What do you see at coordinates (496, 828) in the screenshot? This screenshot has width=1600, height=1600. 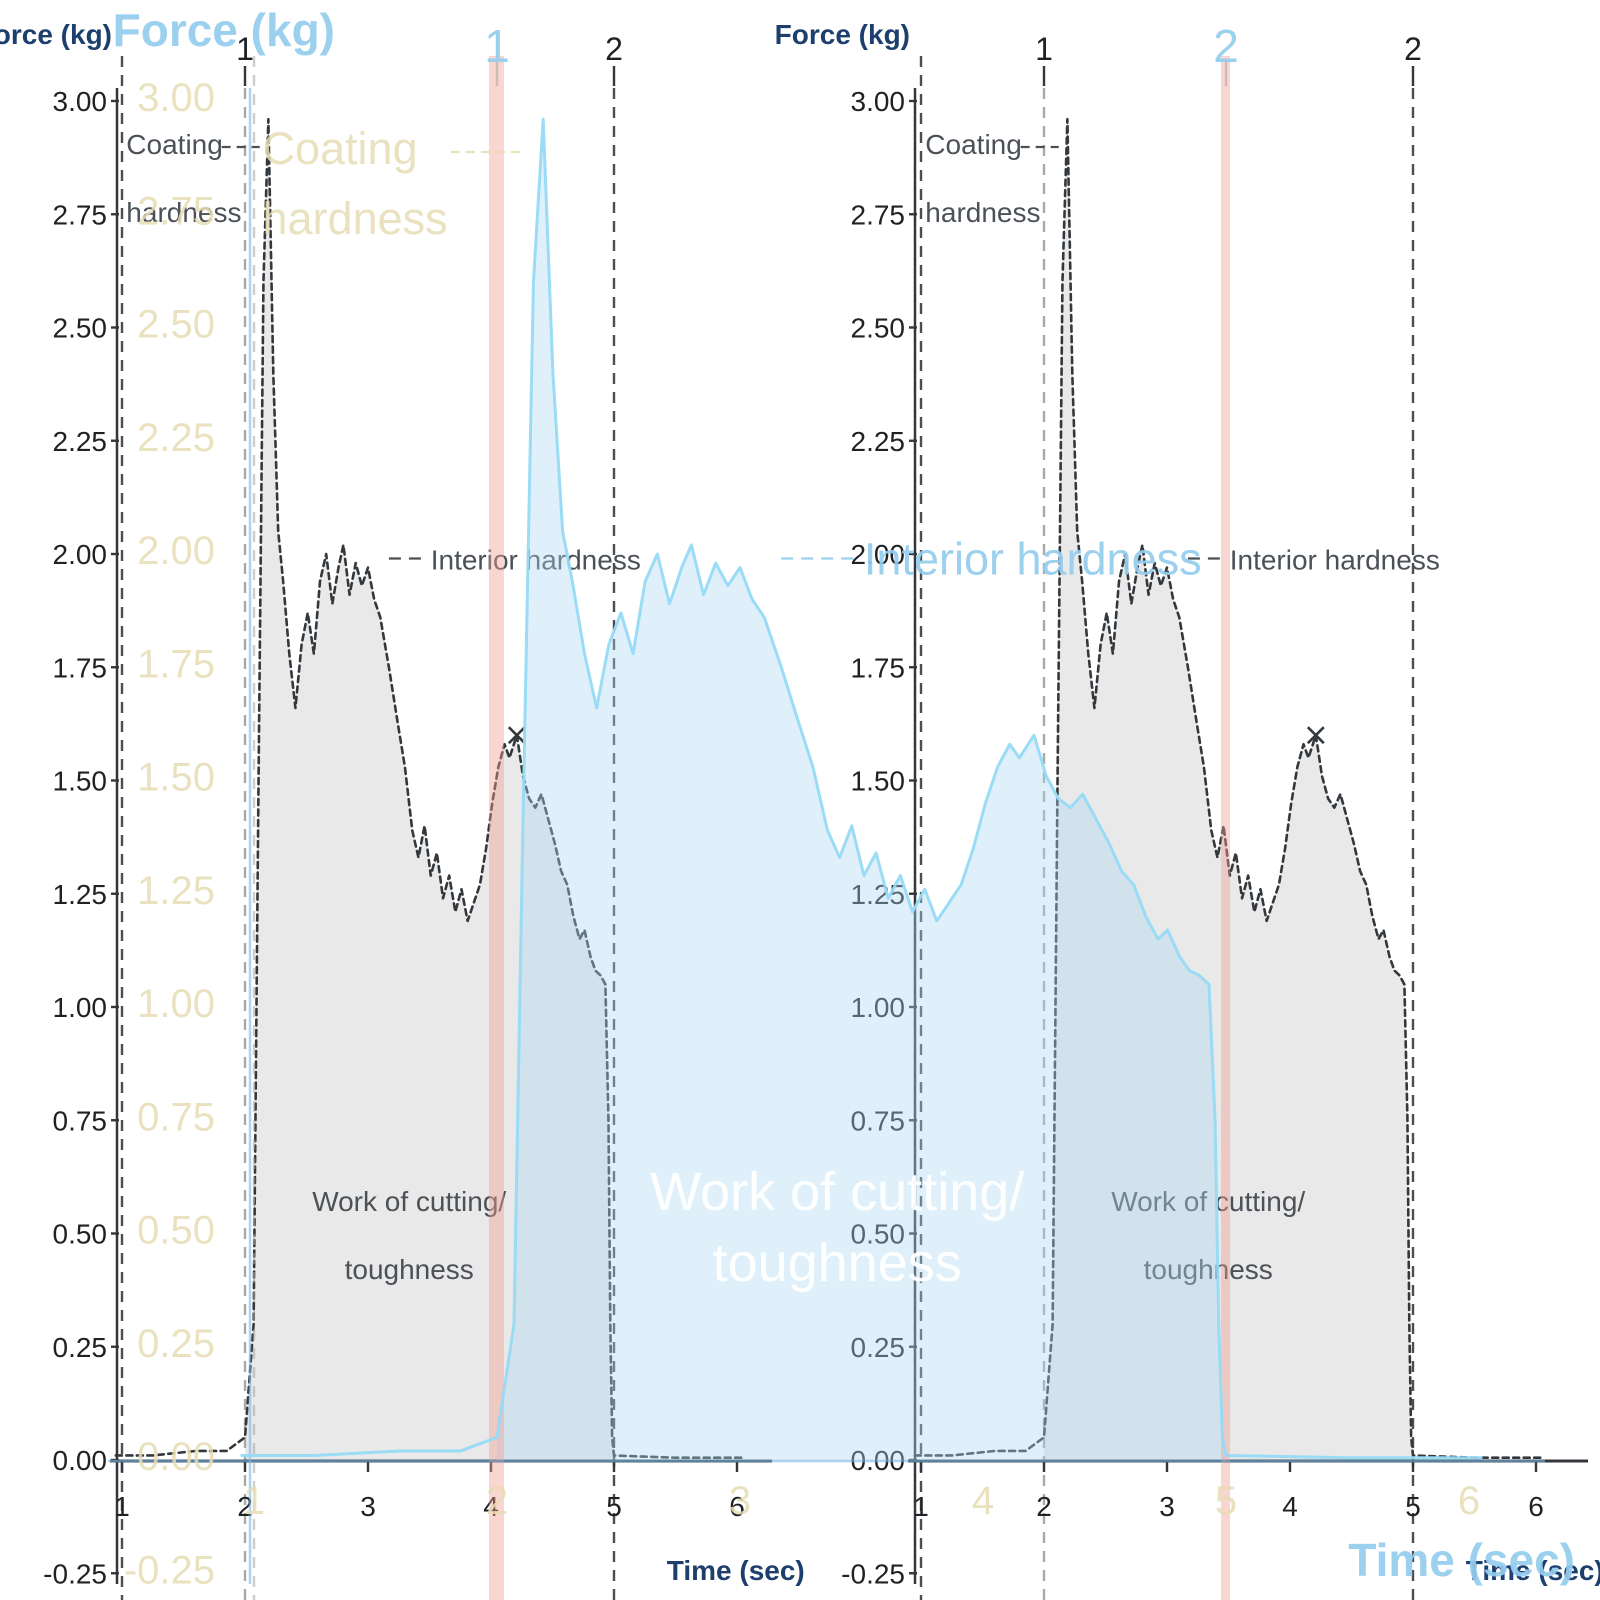 I see `ghost-marker-line-start` at bounding box center [496, 828].